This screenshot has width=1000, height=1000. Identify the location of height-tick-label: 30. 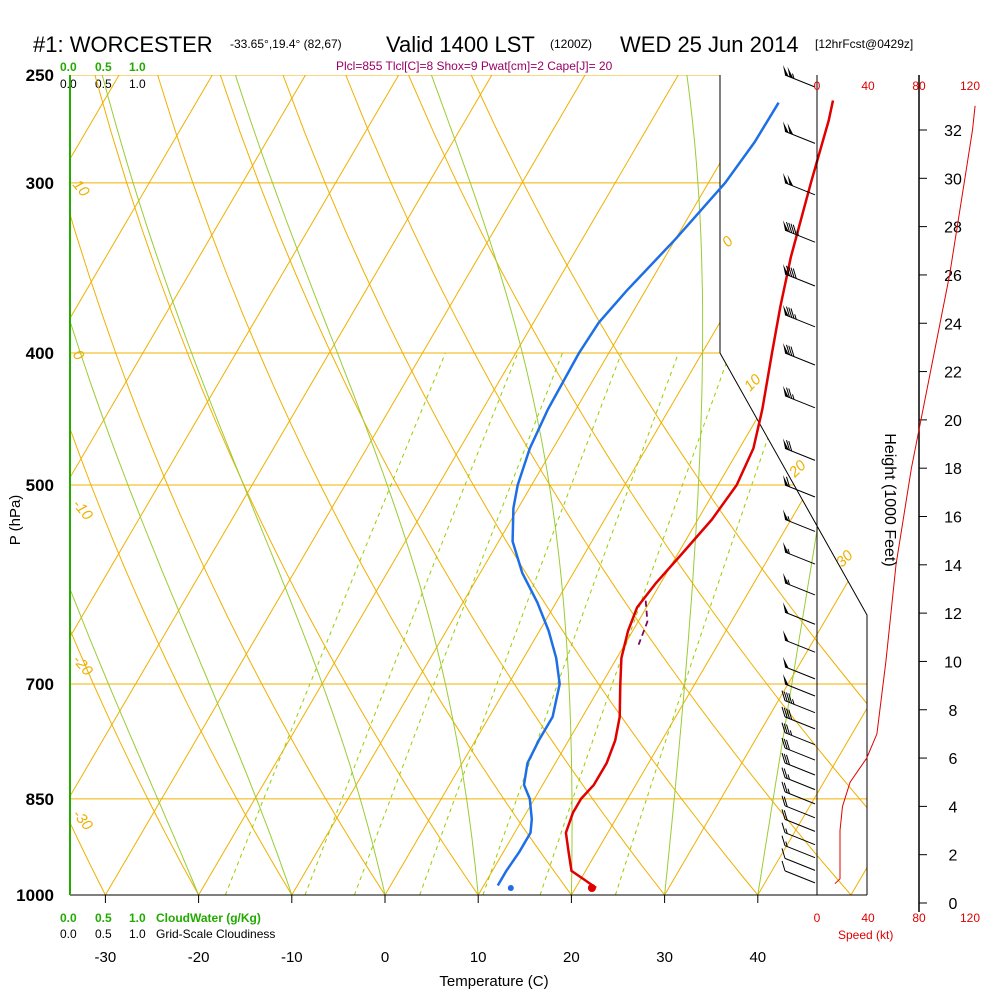
(953, 179).